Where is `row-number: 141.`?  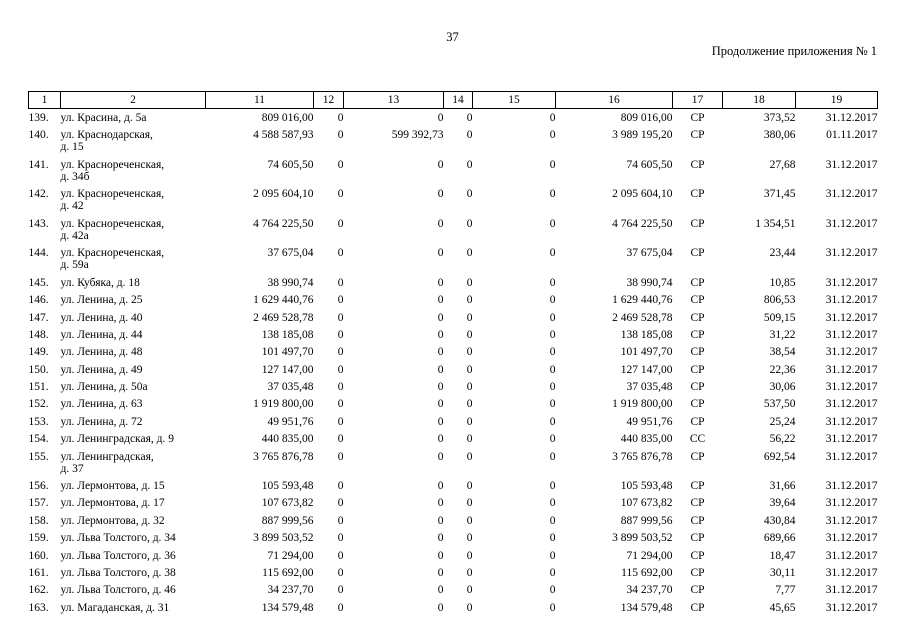 row-number: 141. is located at coordinates (38, 164).